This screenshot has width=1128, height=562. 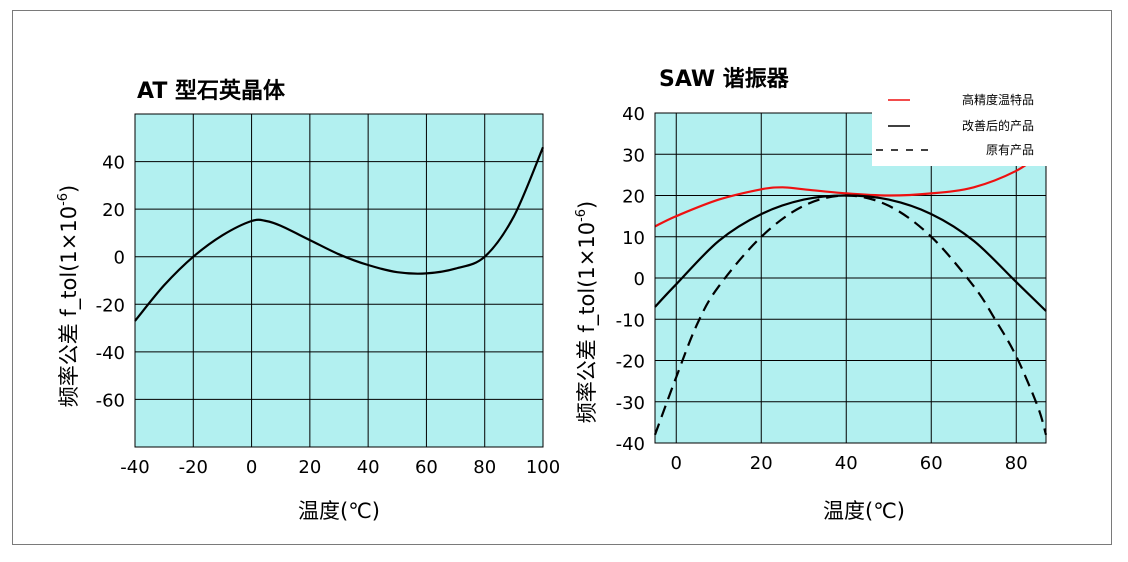 What do you see at coordinates (340, 467) in the screenshot?
I see `x-tick-labels: -40 -20 0 20 40 60 80 100` at bounding box center [340, 467].